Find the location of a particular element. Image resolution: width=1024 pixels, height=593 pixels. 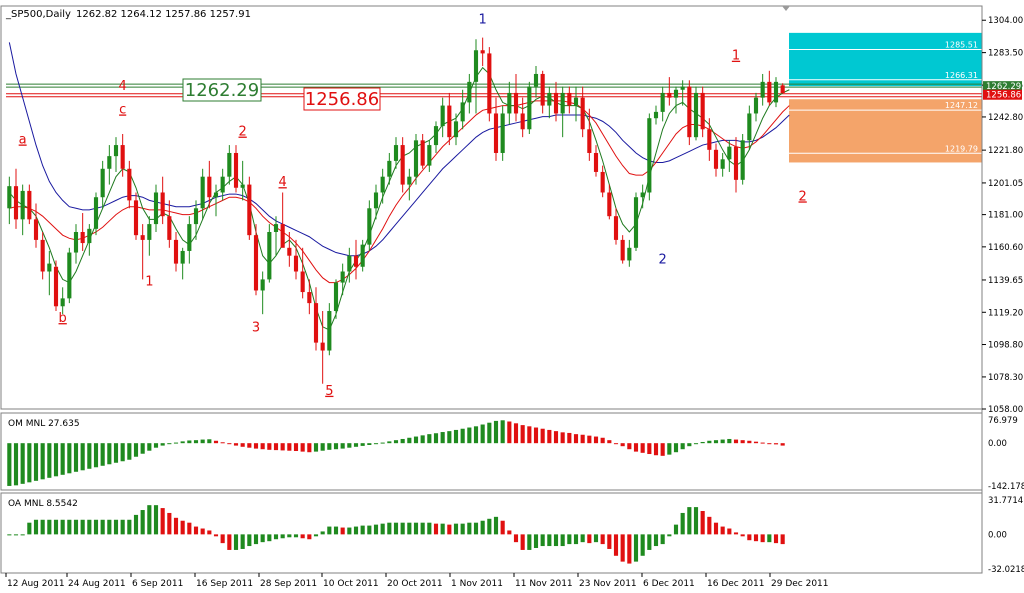

support-zone-level-label: 1247.12 is located at coordinates (961, 105).